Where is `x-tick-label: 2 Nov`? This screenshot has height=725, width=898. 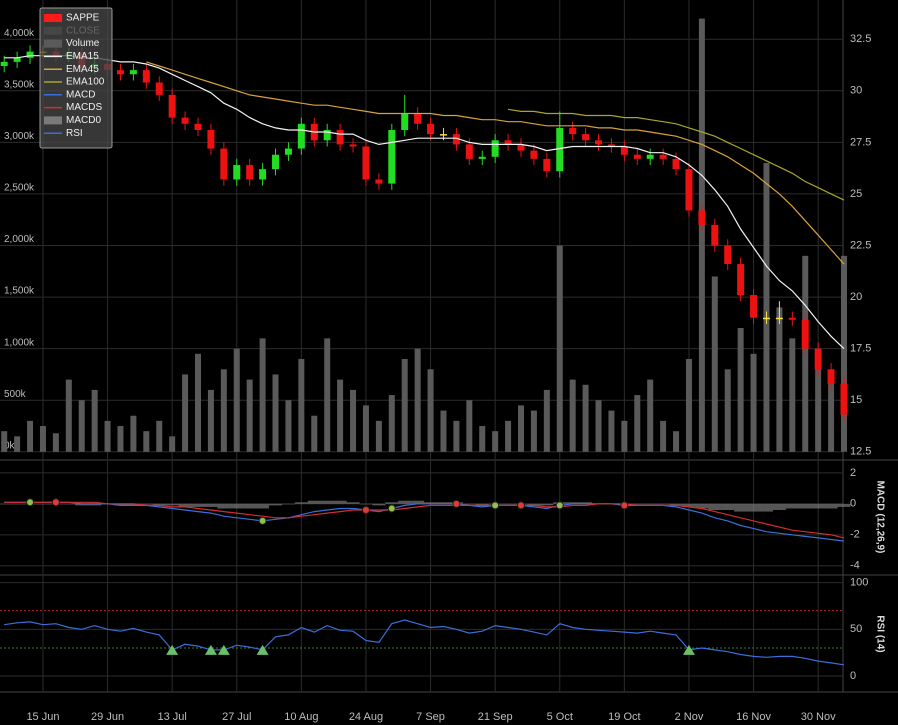
x-tick-label: 2 Nov is located at coordinates (689, 717).